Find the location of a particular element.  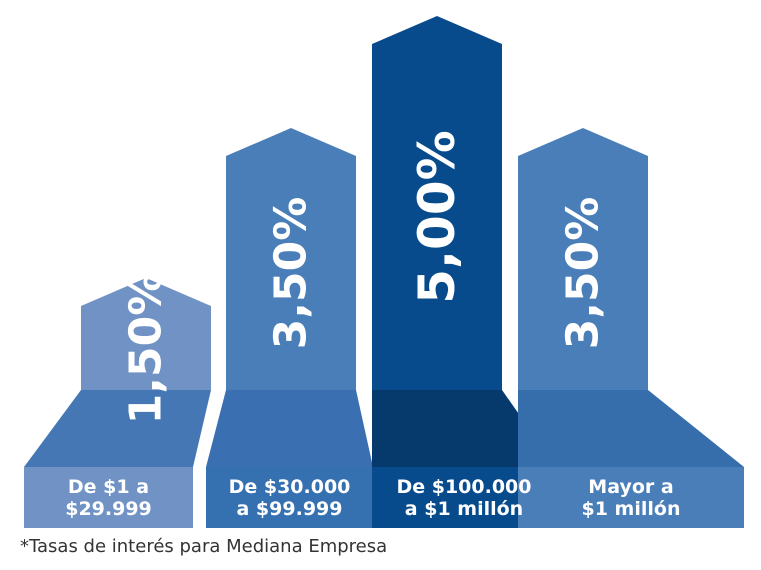

value-label-4: 3,50% is located at coordinates (583, 273).